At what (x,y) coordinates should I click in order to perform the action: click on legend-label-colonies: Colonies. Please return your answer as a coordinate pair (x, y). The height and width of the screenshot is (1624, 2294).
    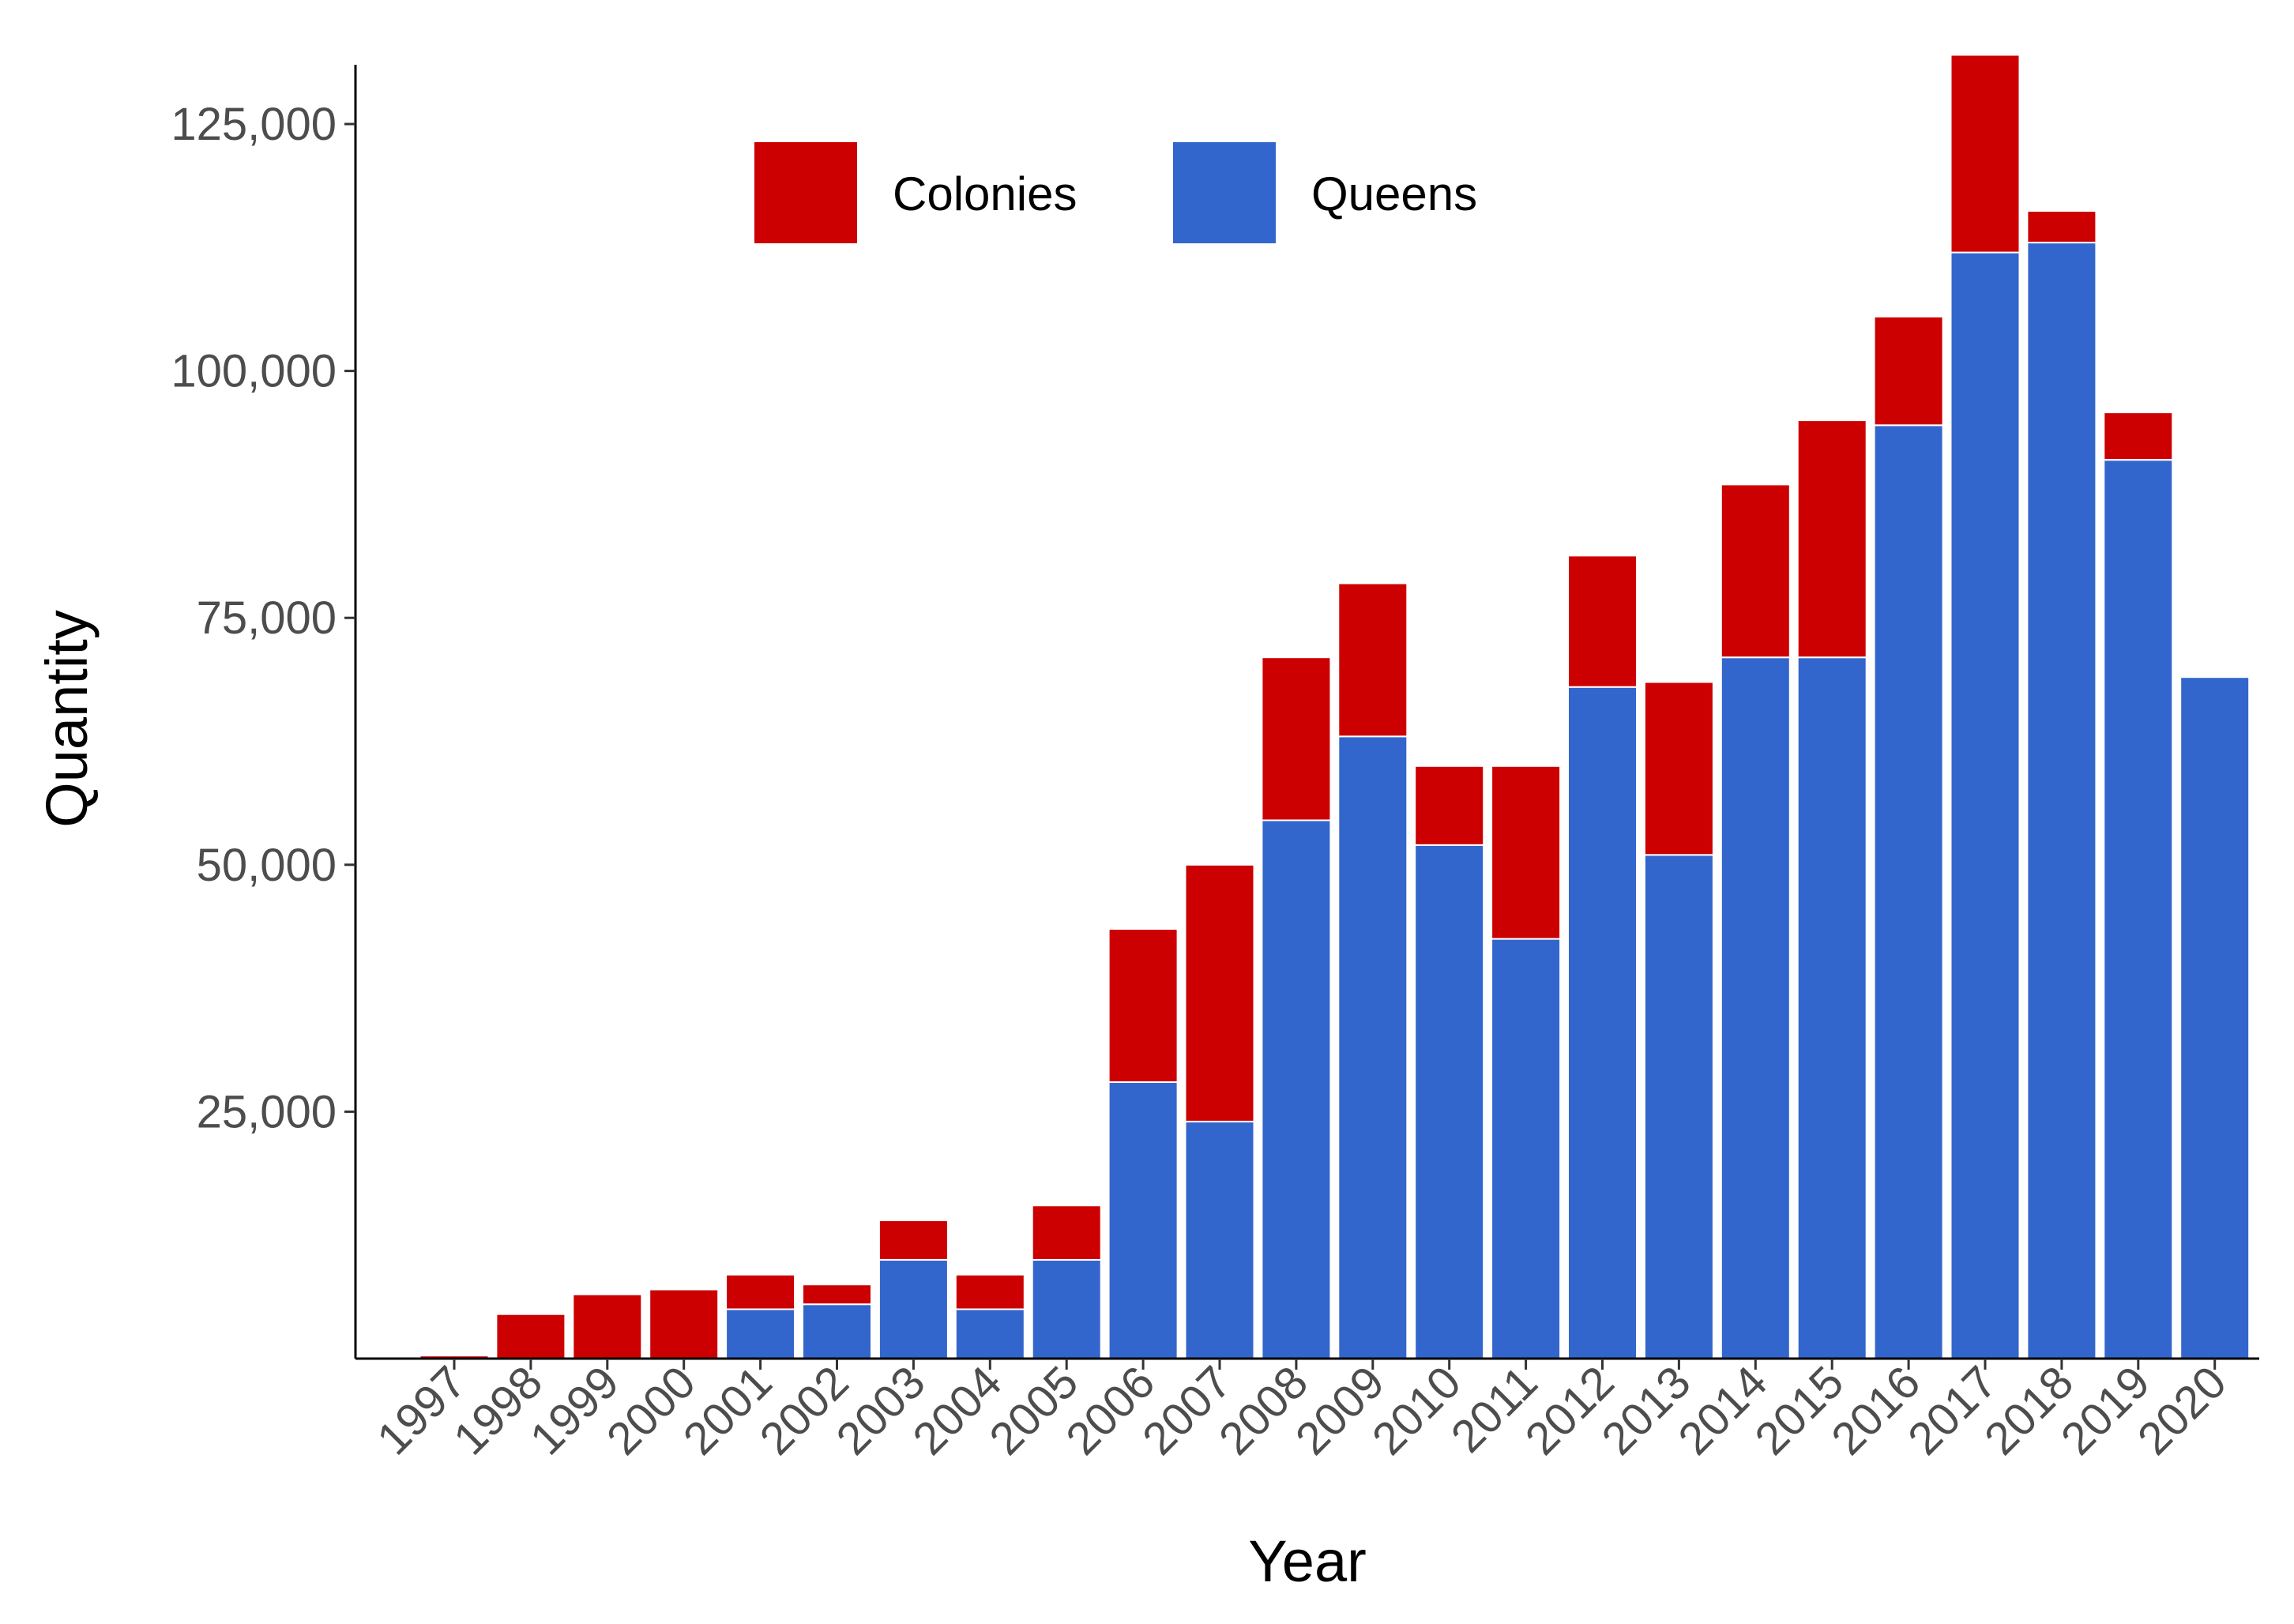
    Looking at the image, I should click on (985, 193).